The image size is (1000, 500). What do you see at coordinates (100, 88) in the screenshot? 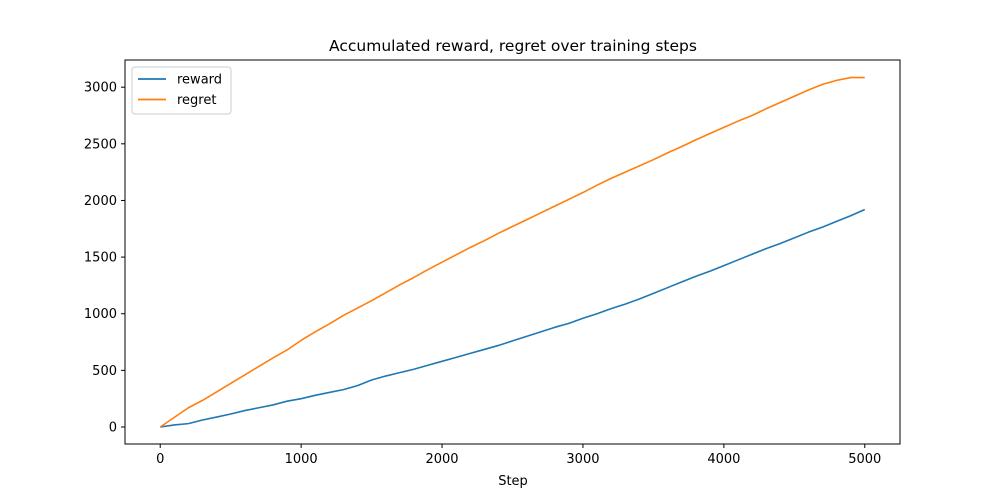
I see `y-tick-label: 3000` at bounding box center [100, 88].